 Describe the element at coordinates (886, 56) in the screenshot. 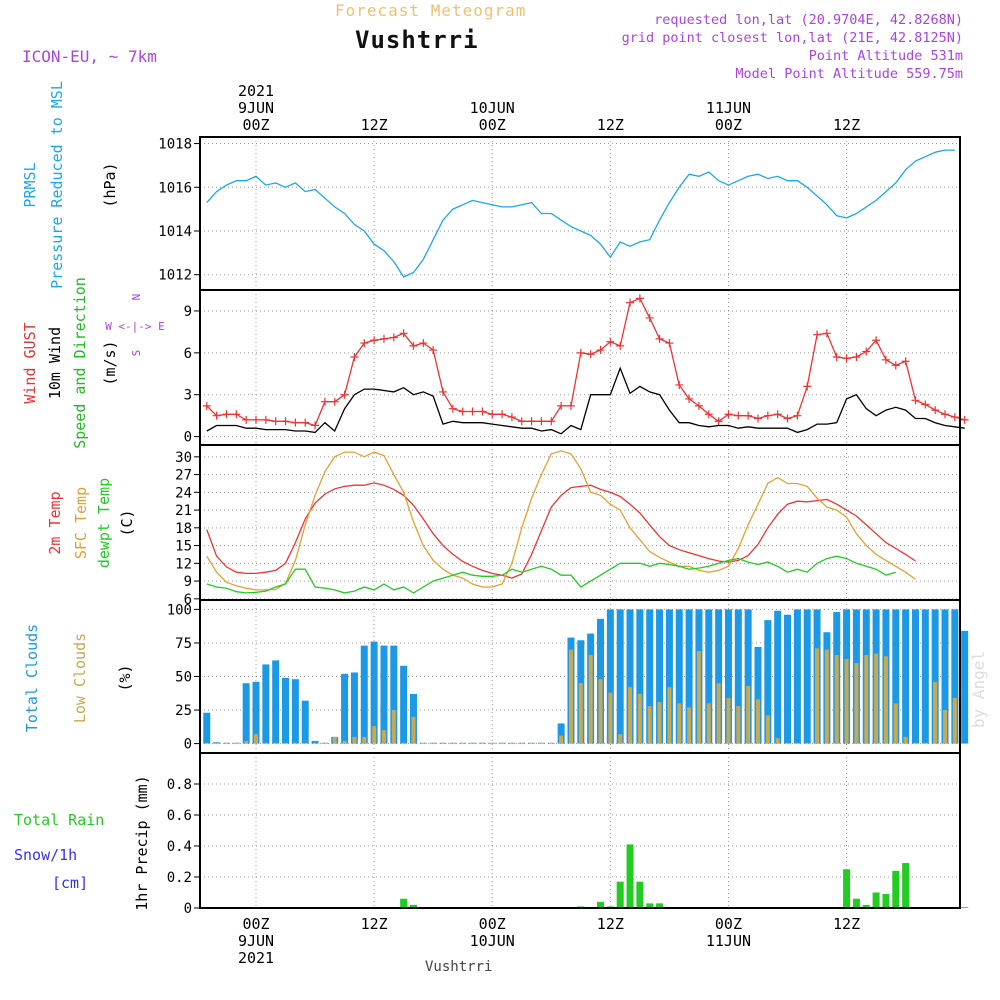

I see `point-altitude: Point Altitude 531m` at that location.